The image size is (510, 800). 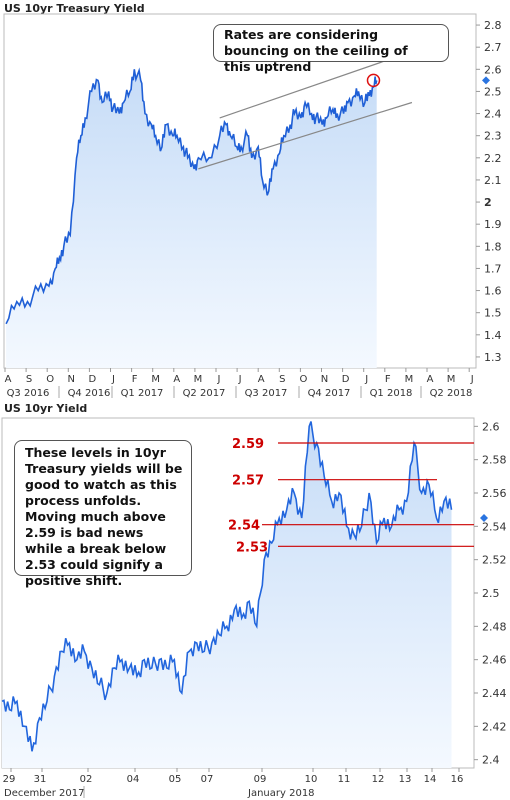 What do you see at coordinates (28, 393) in the screenshot?
I see `quarter-label: Q3 2016` at bounding box center [28, 393].